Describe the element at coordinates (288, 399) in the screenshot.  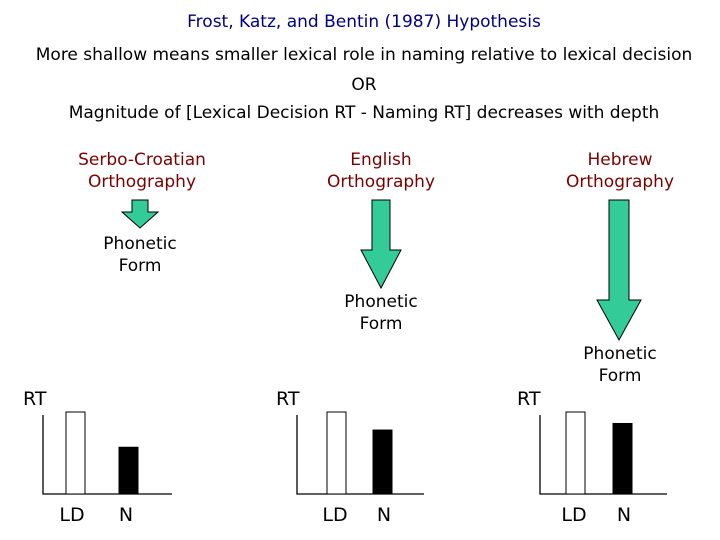
I see `rt-axis-label-english: RT` at that location.